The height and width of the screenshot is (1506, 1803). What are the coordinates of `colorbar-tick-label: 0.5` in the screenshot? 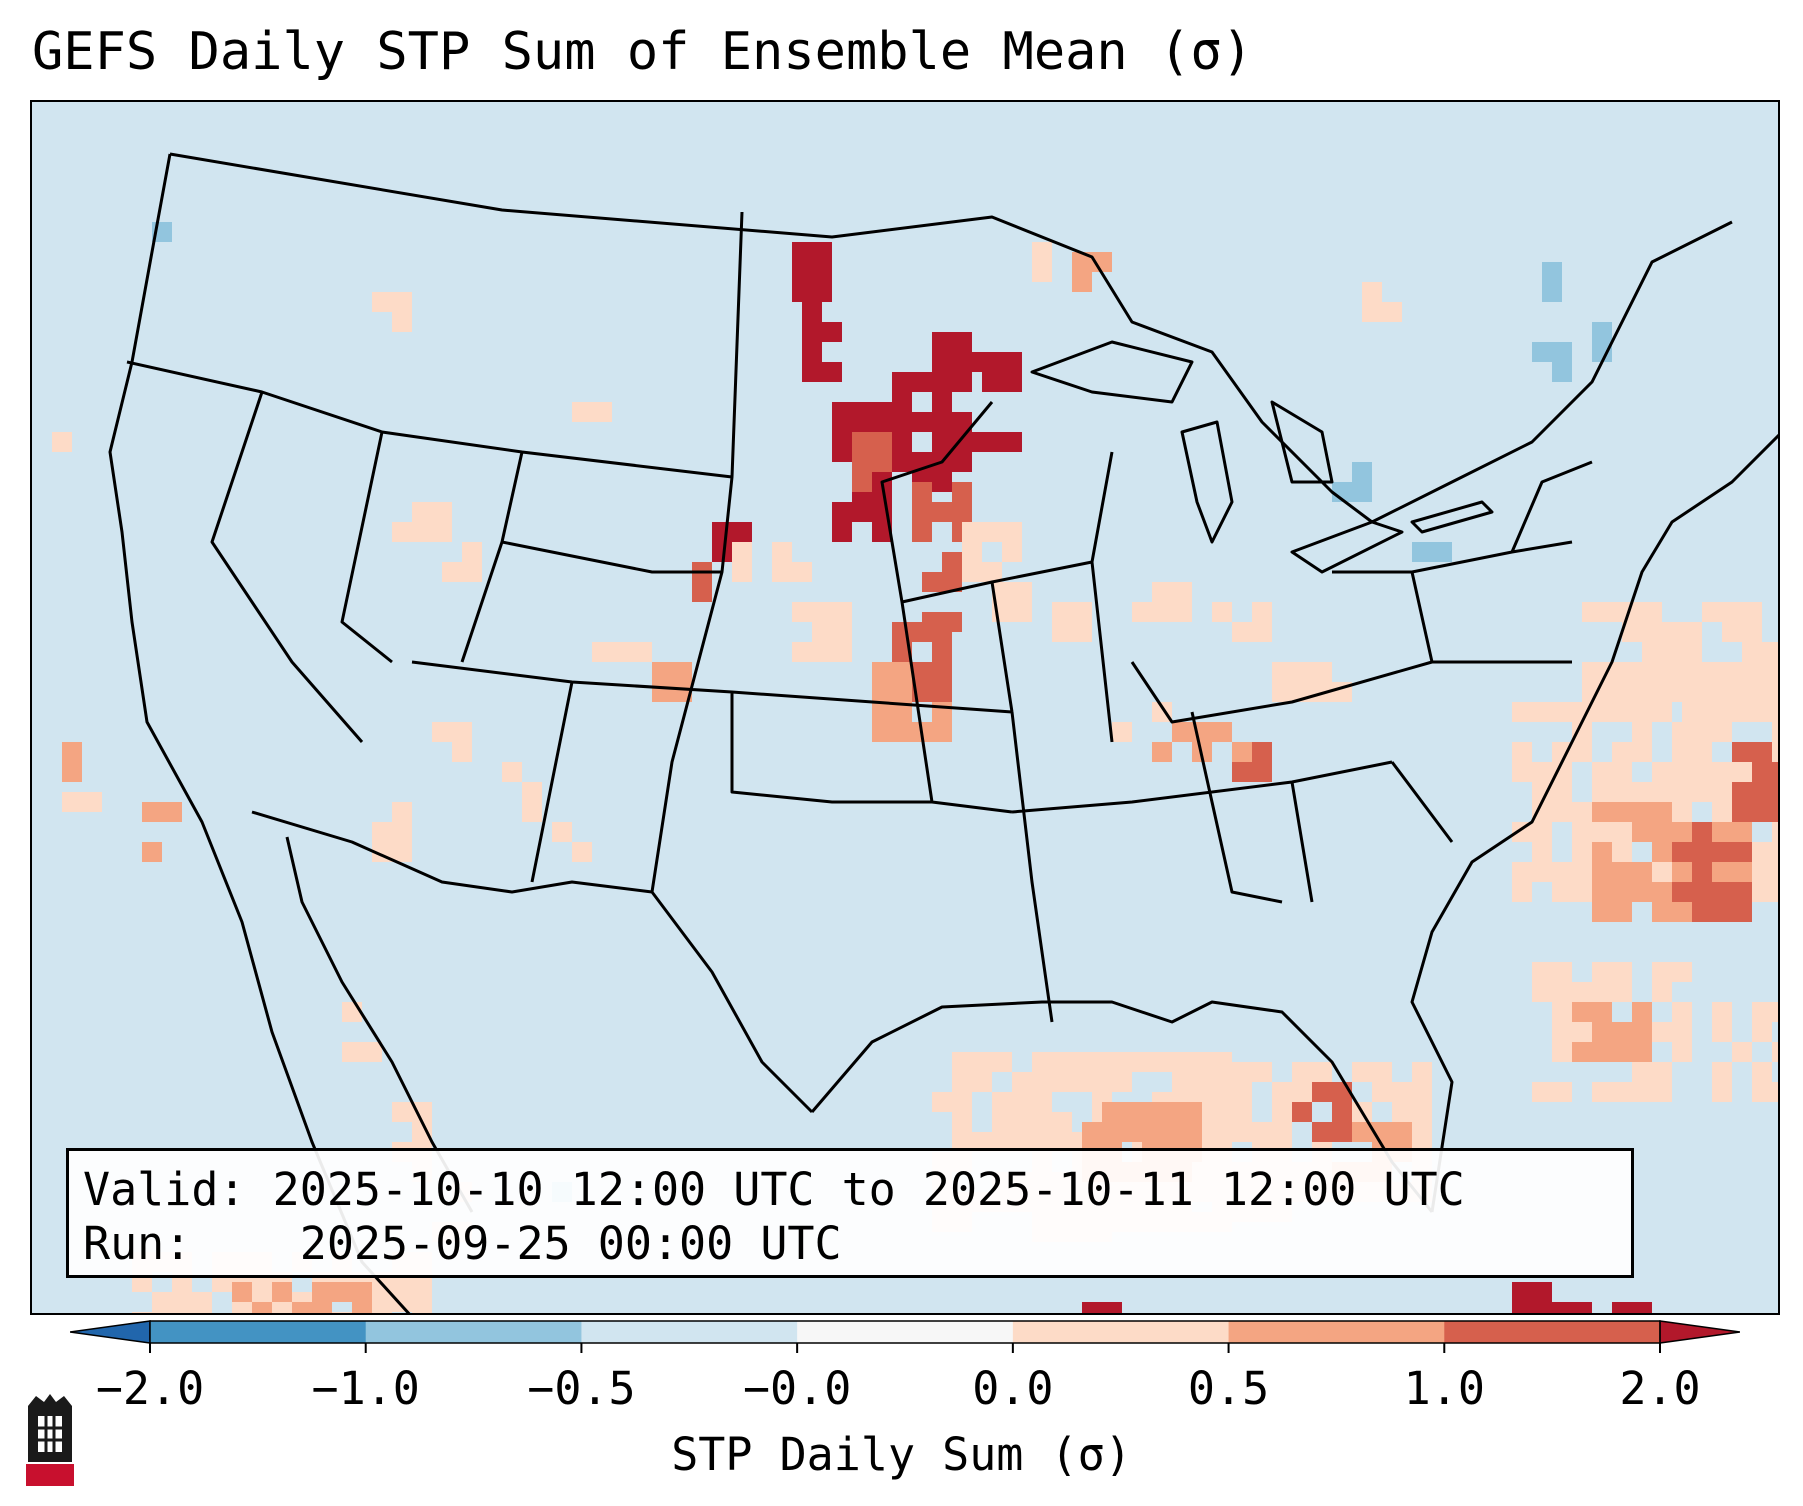 It's located at (1228, 1388).